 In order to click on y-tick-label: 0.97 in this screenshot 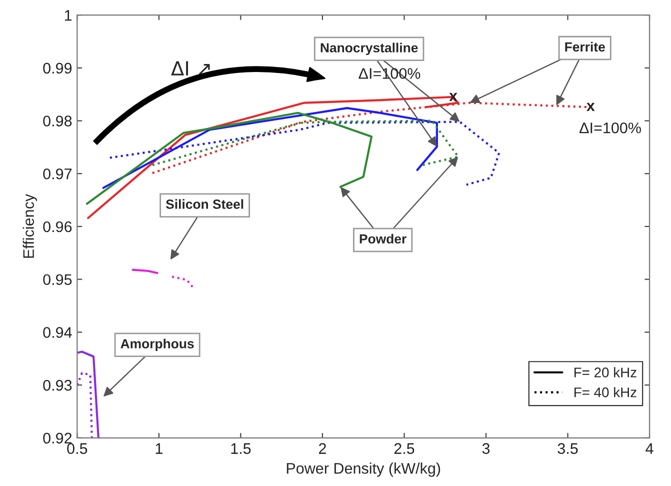, I will do `click(57, 174)`.